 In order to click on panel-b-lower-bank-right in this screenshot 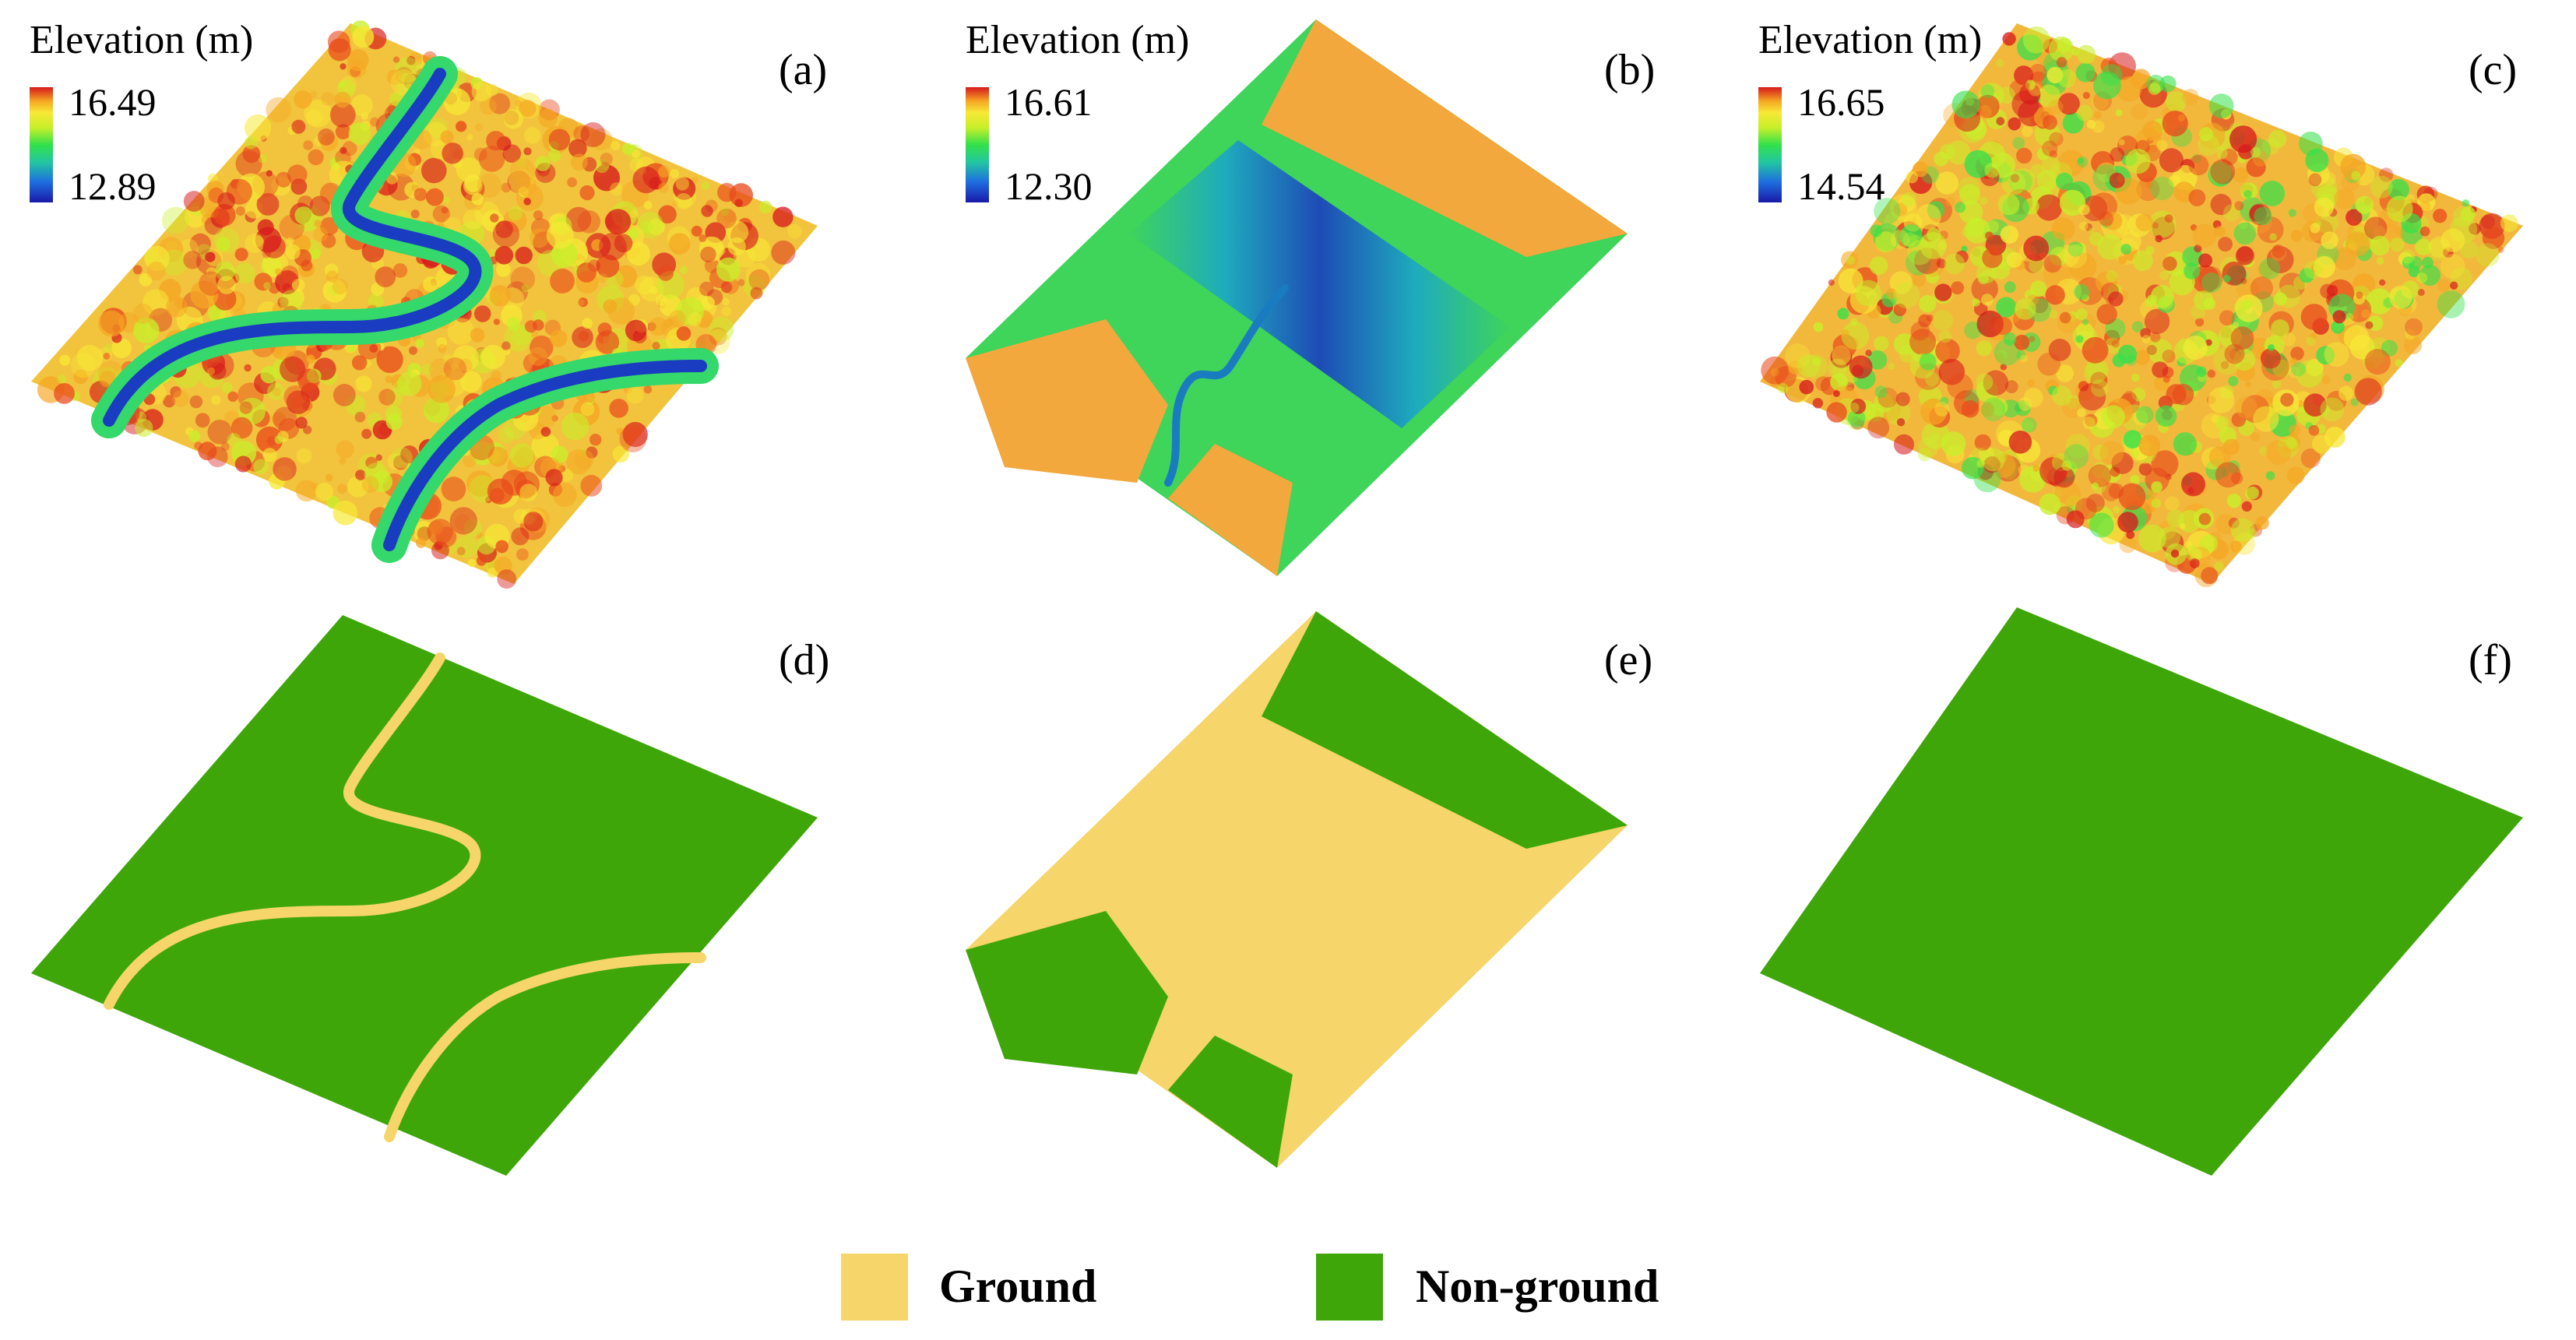, I will do `click(1230, 510)`.